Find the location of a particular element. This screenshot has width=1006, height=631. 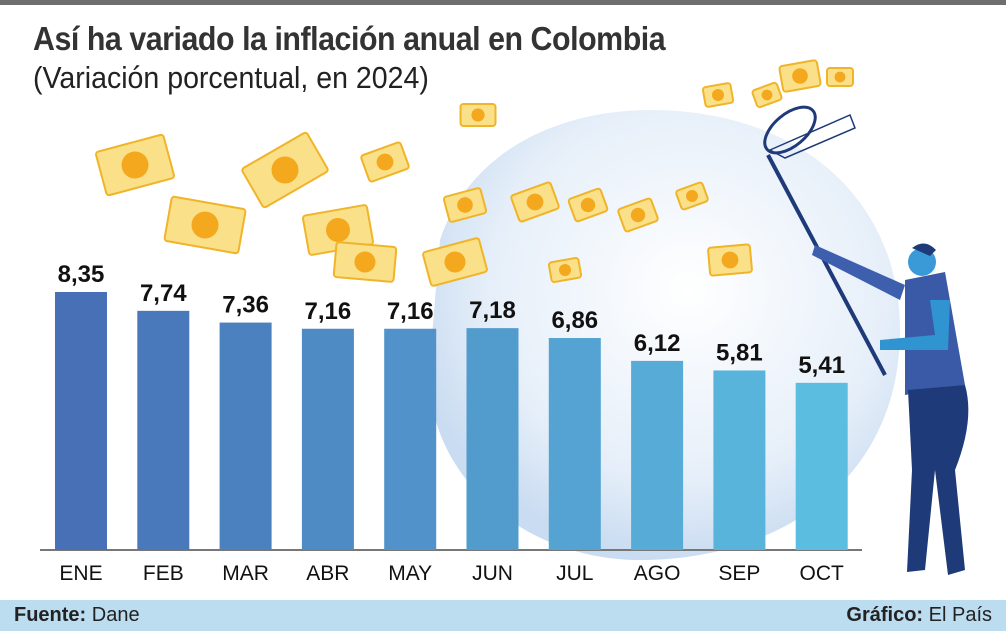

bar-may is located at coordinates (410, 439).